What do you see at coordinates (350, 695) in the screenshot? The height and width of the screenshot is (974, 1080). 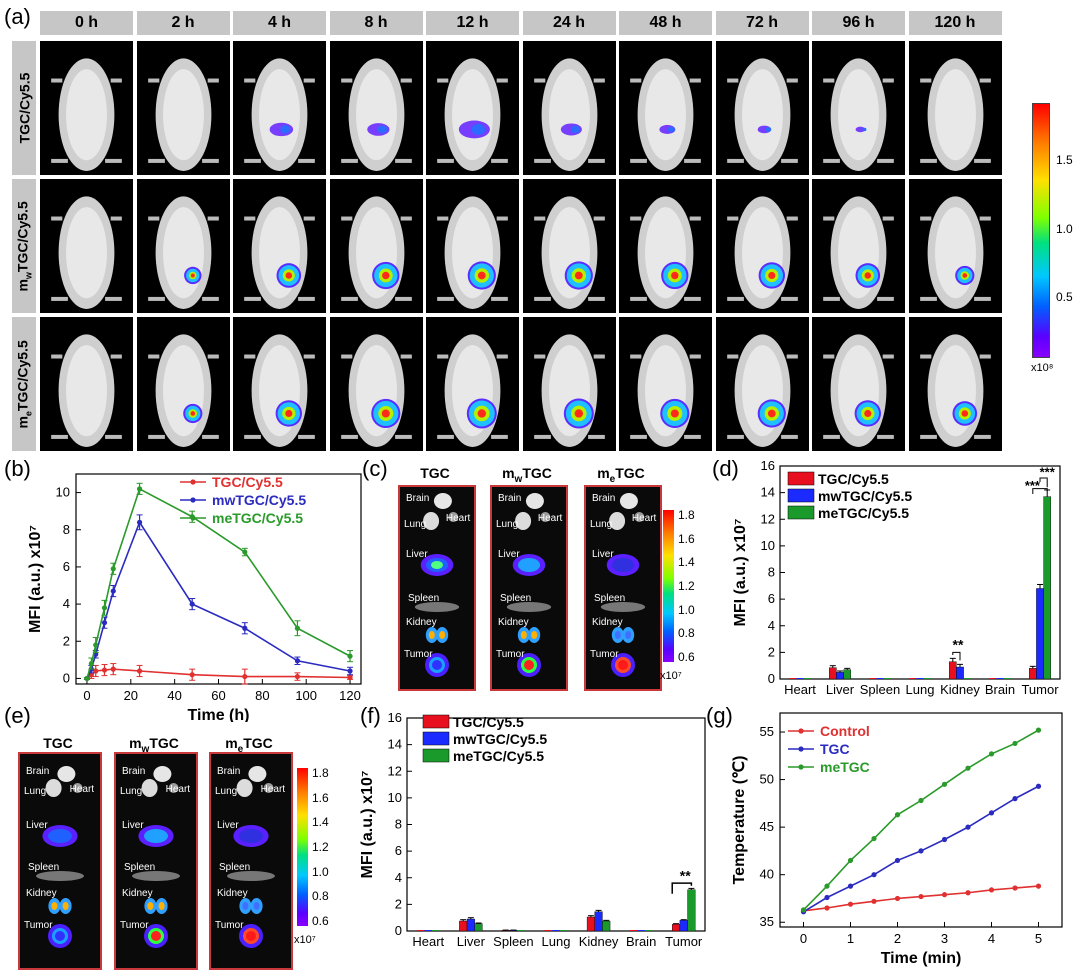 I see `x-tick-label: 120` at bounding box center [350, 695].